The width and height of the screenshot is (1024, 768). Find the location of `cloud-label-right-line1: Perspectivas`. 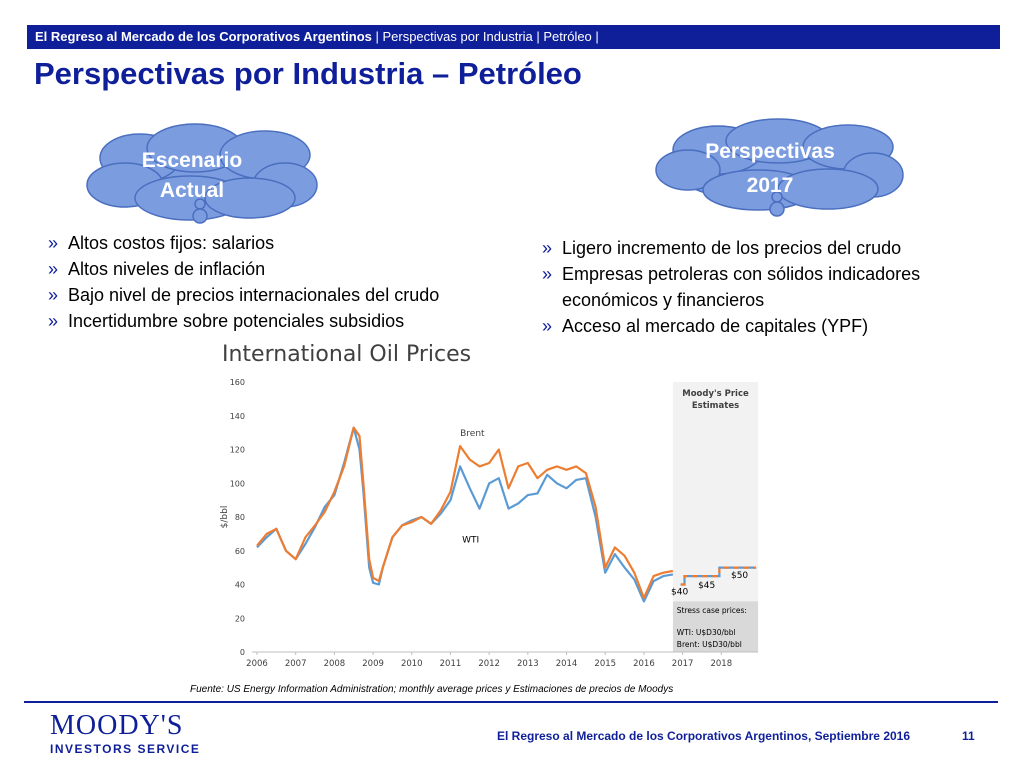

cloud-label-right-line1: Perspectivas is located at coordinates (770, 151).